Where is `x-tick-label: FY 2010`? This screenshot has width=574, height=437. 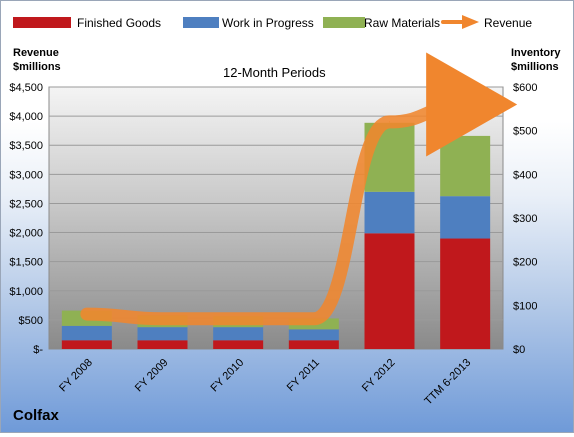 x-tick-label: FY 2010 is located at coordinates (228, 376).